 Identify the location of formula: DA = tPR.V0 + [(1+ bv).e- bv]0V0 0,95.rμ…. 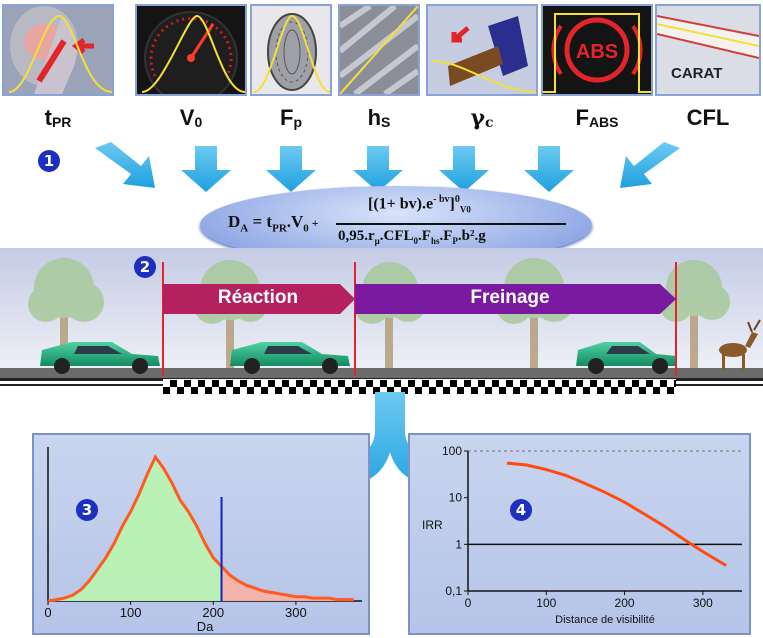
(398, 226).